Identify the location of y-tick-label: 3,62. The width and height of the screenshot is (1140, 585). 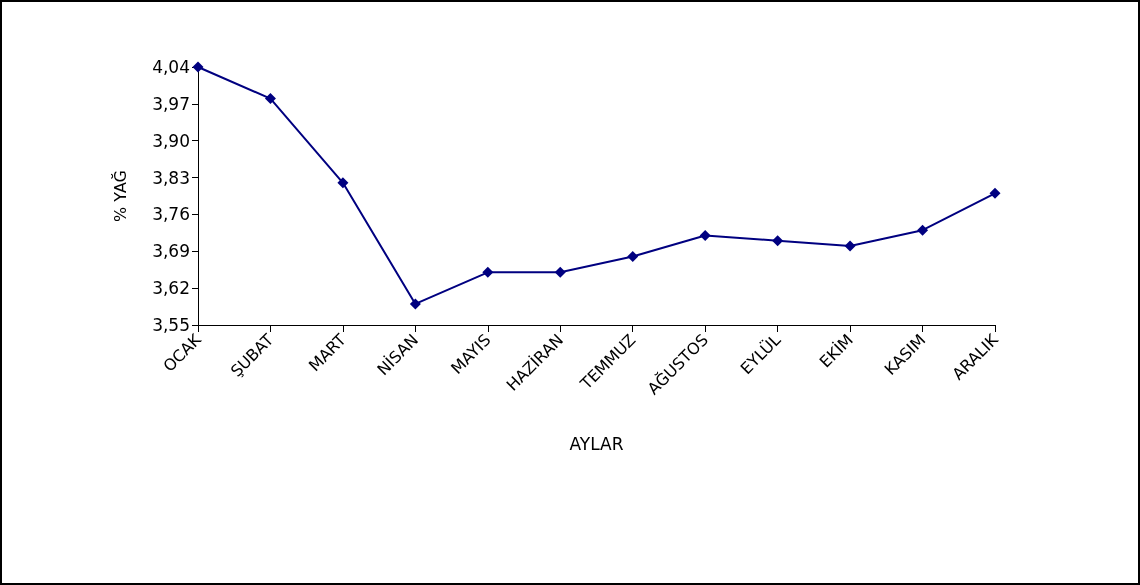
(171, 288).